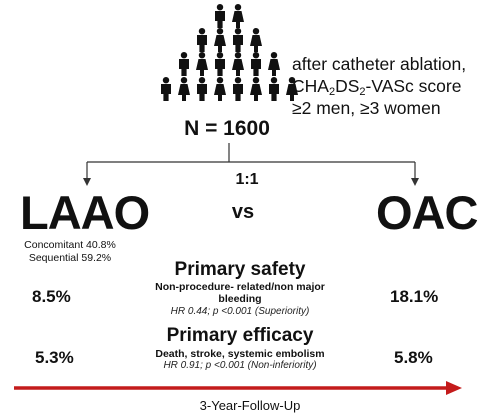  Describe the element at coordinates (240, 335) in the screenshot. I see `efficacy-heading: Primary efficacy` at that location.